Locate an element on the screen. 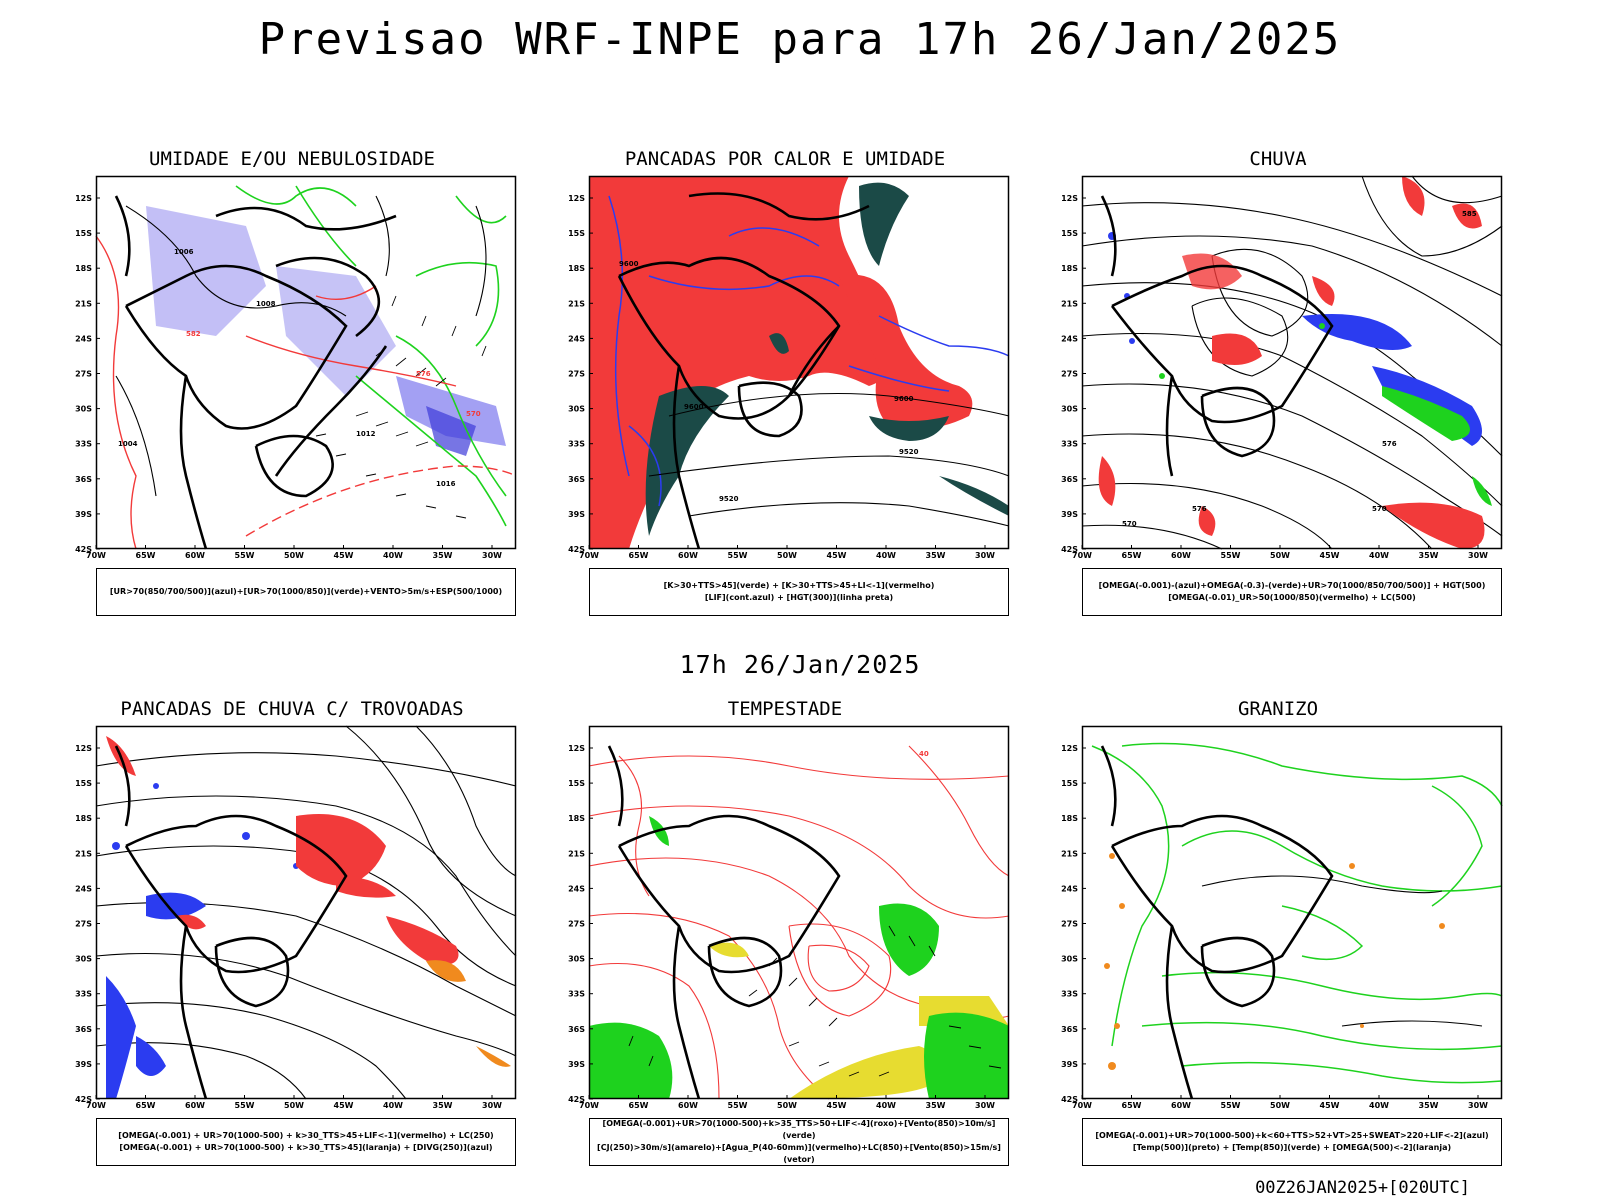 This screenshot has width=1600, height=1200. panel-chuva: CHUVA is located at coordinates (1278, 383).